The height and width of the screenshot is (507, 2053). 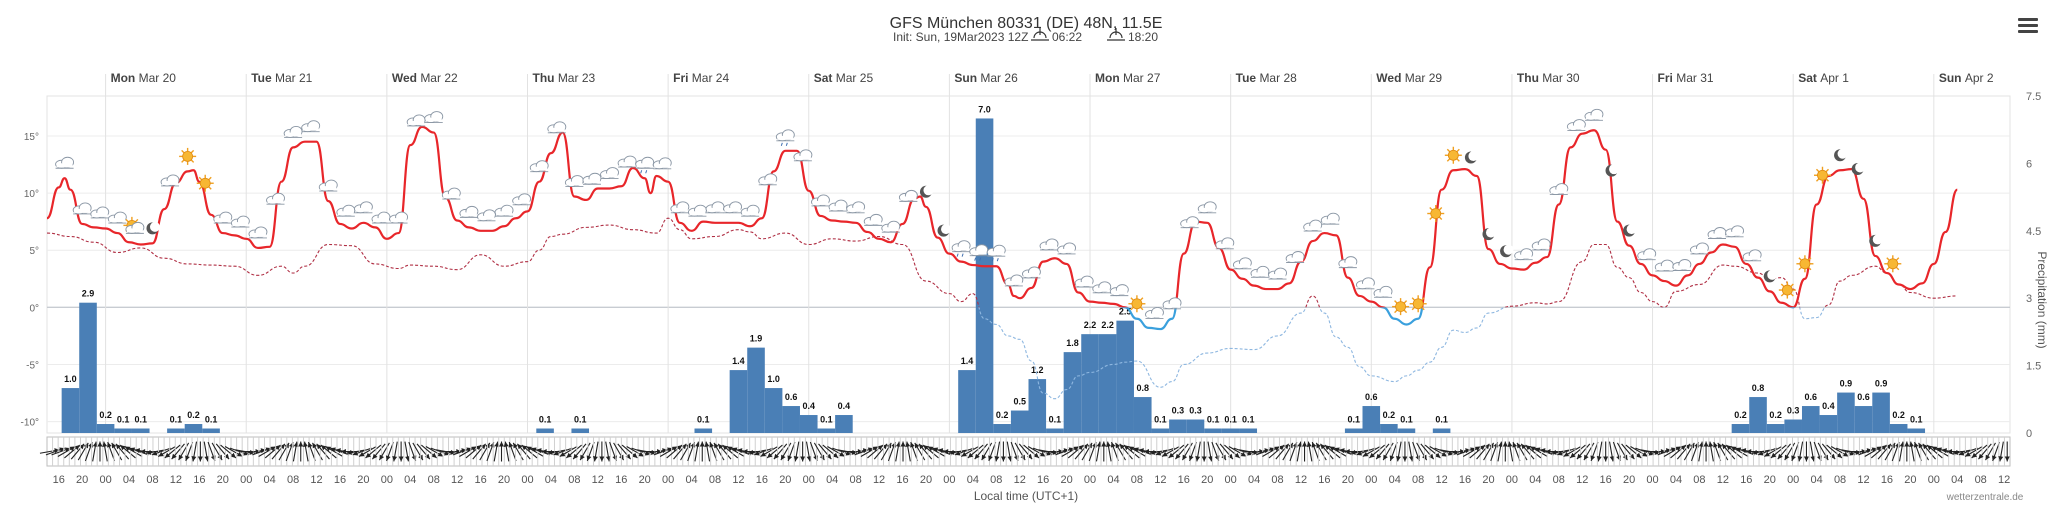 I want to click on day-label: Sun Mar 26, so click(x=986, y=78).